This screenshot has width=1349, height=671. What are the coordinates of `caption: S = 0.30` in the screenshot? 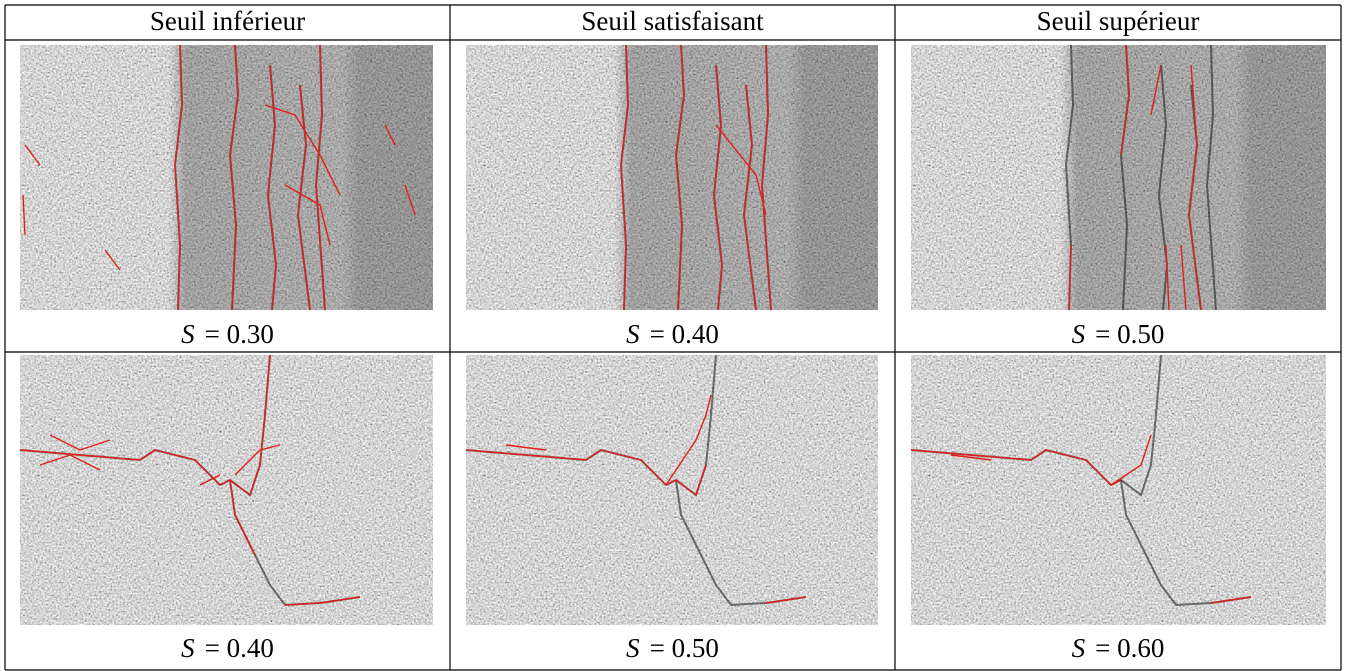 It's located at (227, 334).